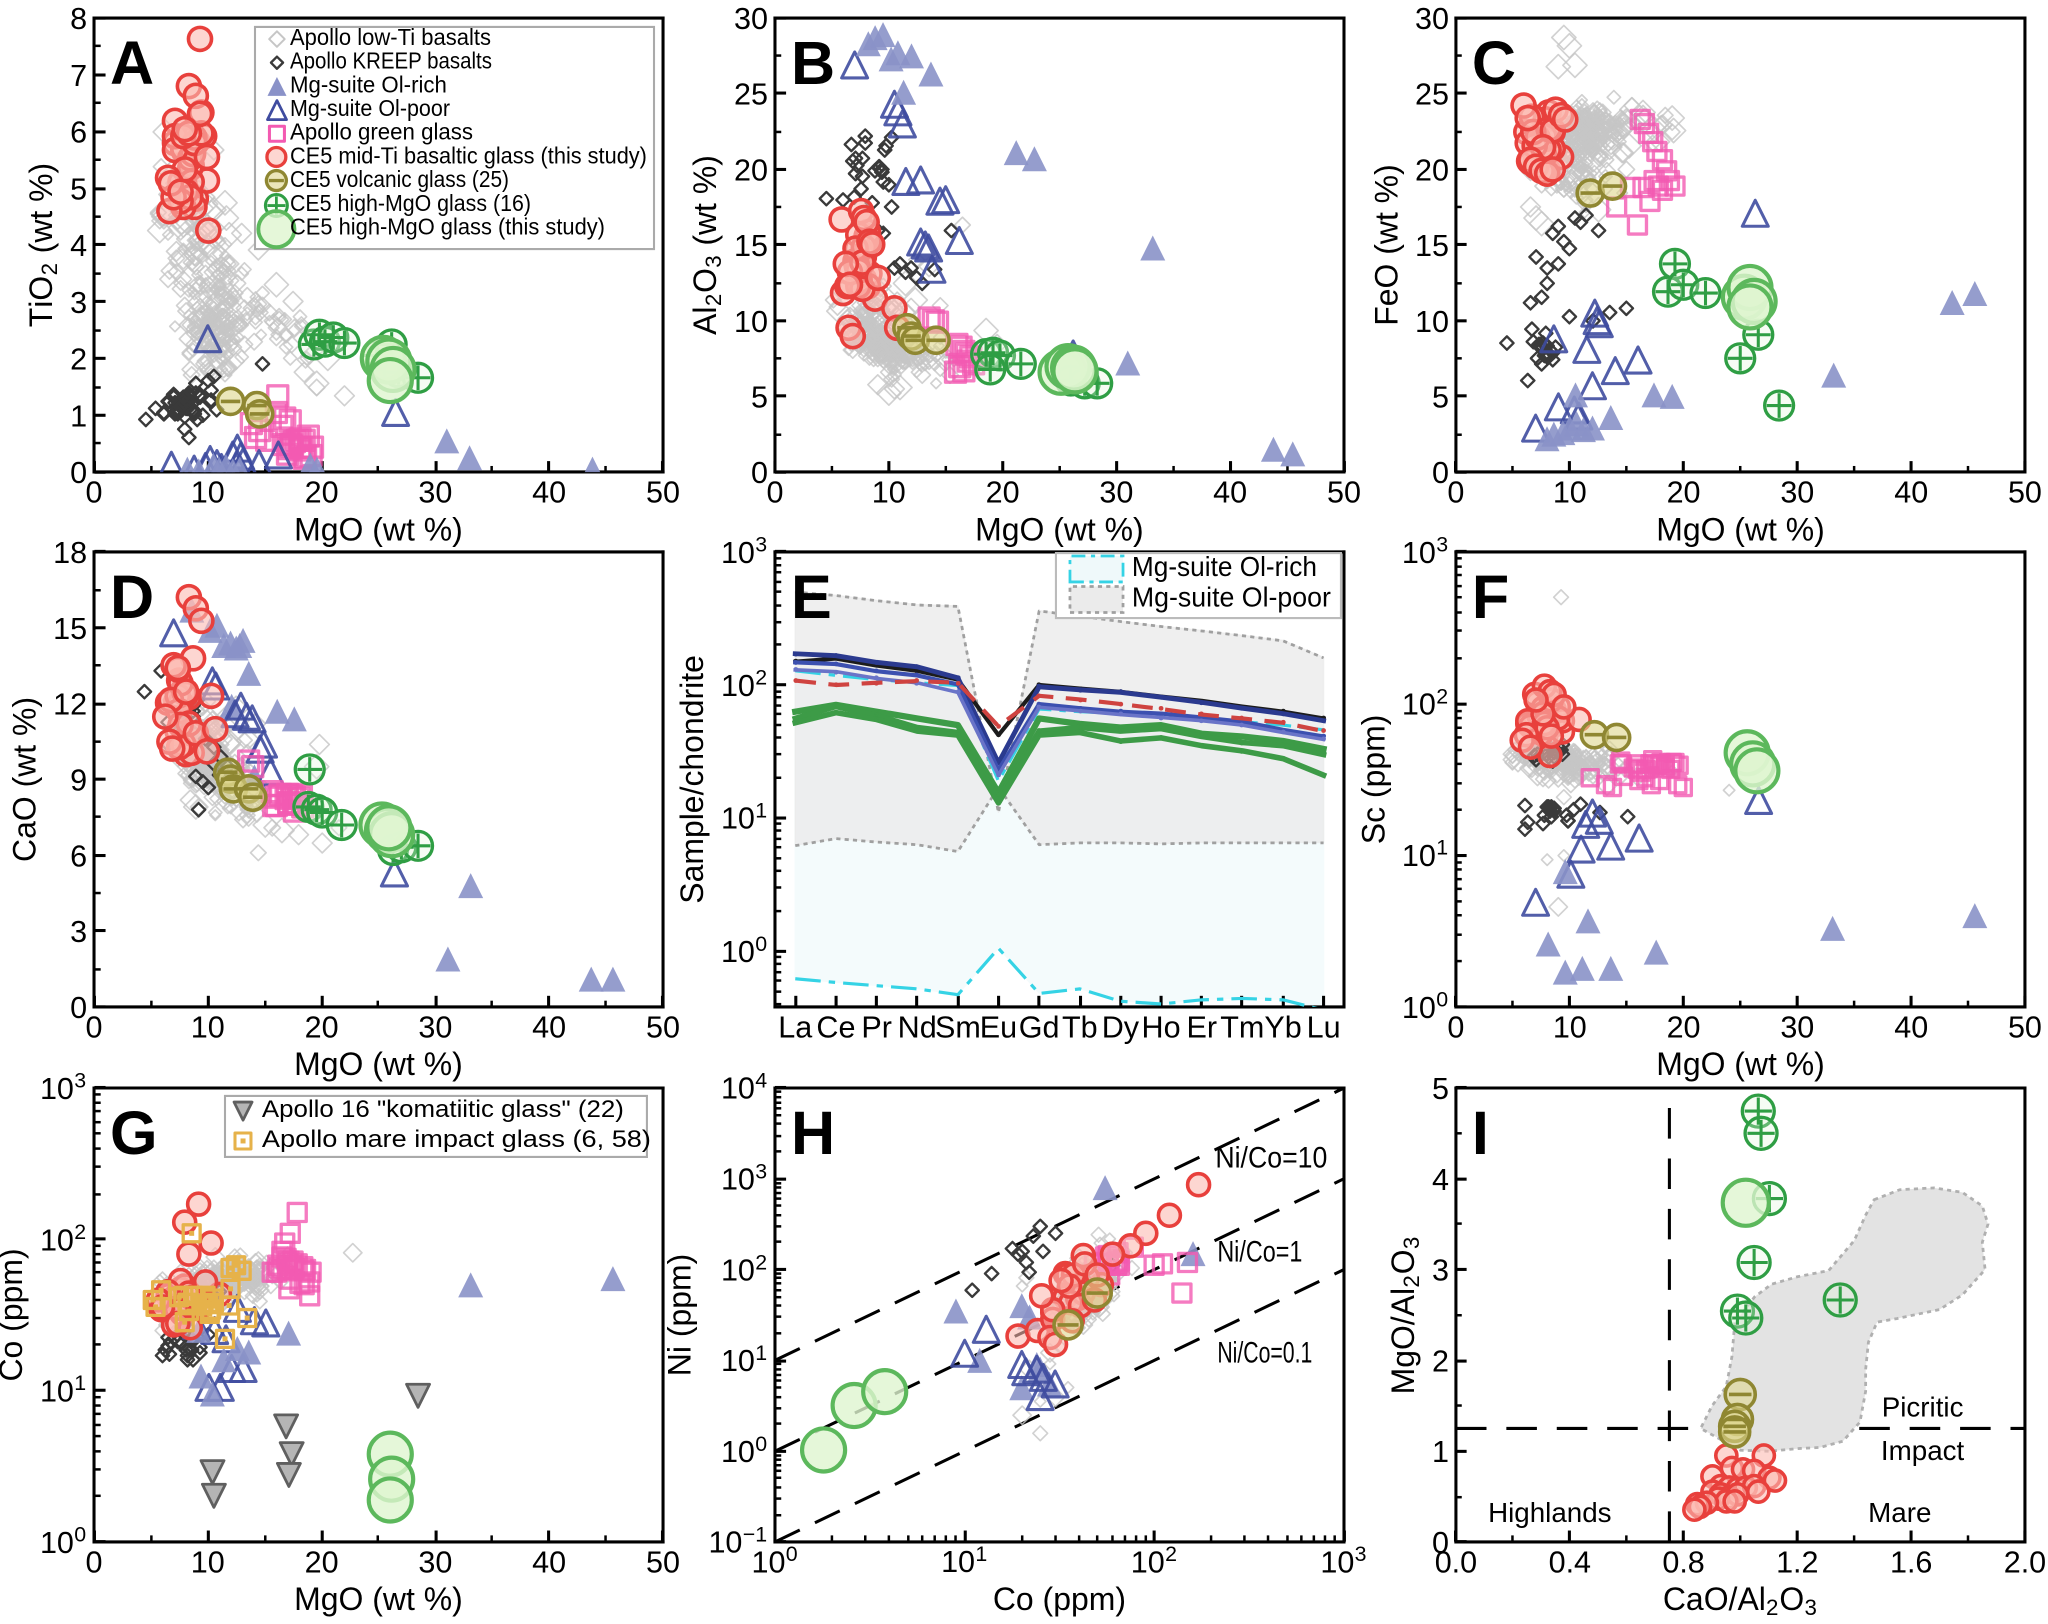  What do you see at coordinates (1373, 780) in the screenshot?
I see `svg-text: Sc (ppm)` at bounding box center [1373, 780].